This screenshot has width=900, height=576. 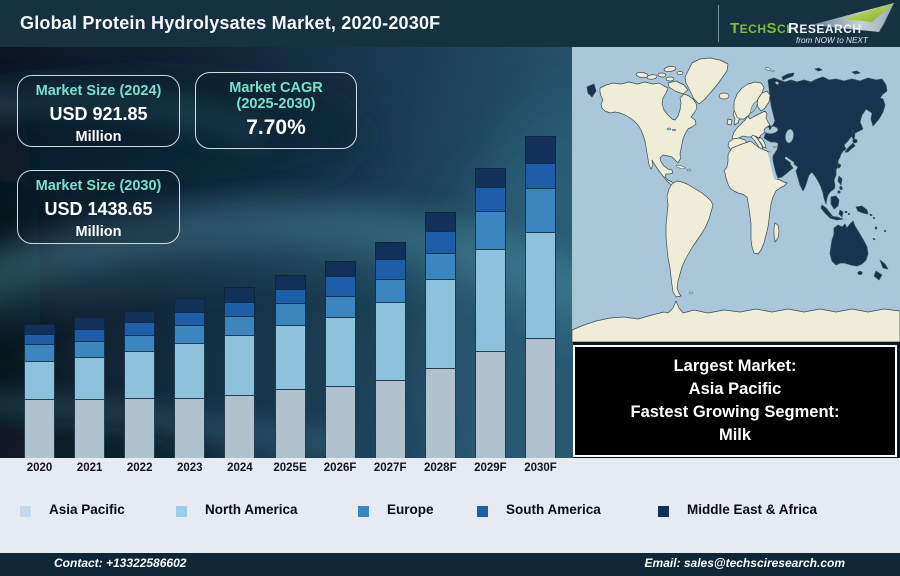 What do you see at coordinates (98, 114) in the screenshot?
I see `info-box-value: USD 921.85` at bounding box center [98, 114].